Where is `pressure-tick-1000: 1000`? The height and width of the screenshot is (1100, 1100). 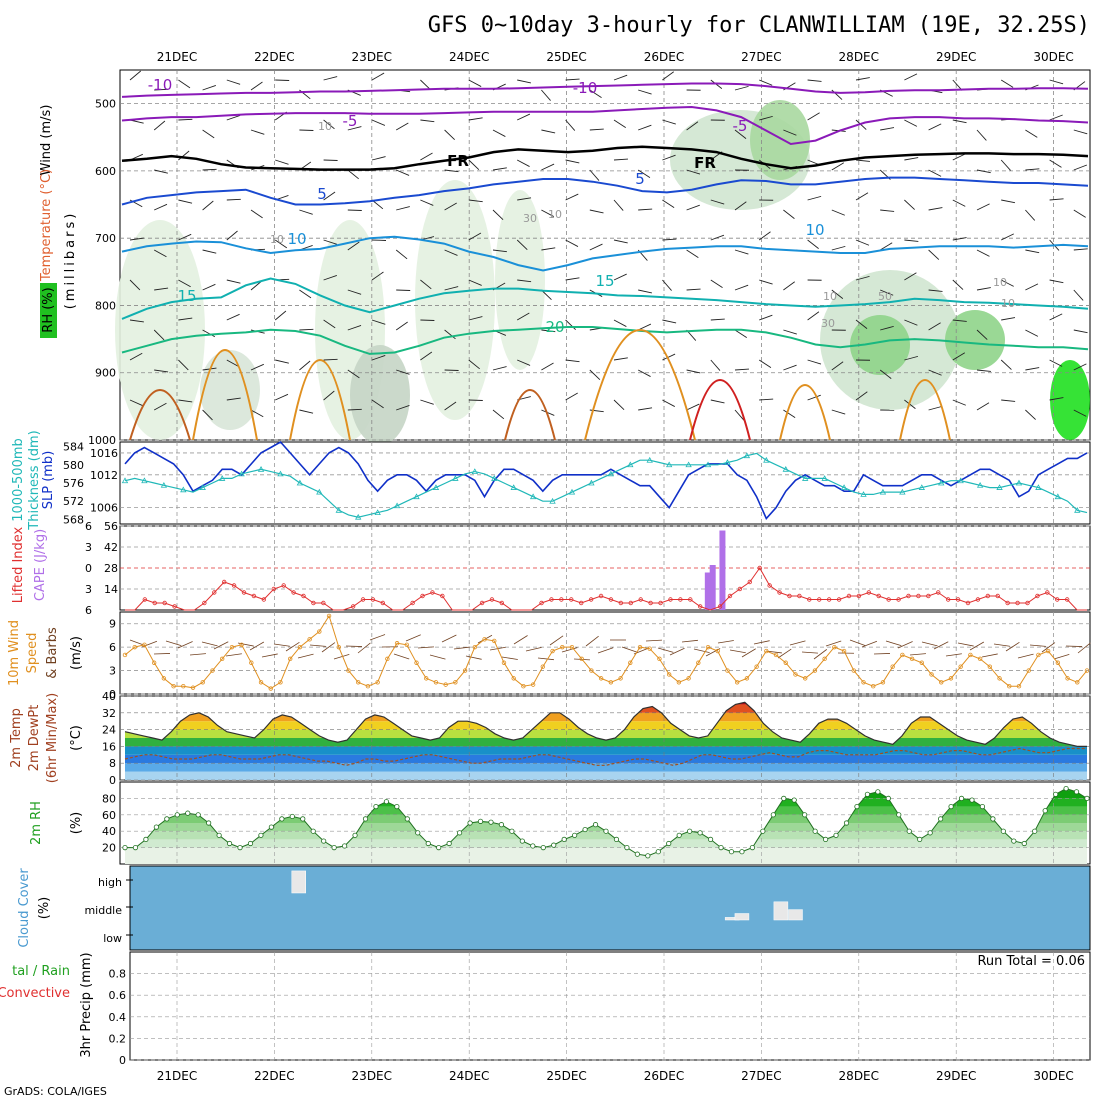 pressure-tick-1000: 1000 is located at coordinates (102, 440).